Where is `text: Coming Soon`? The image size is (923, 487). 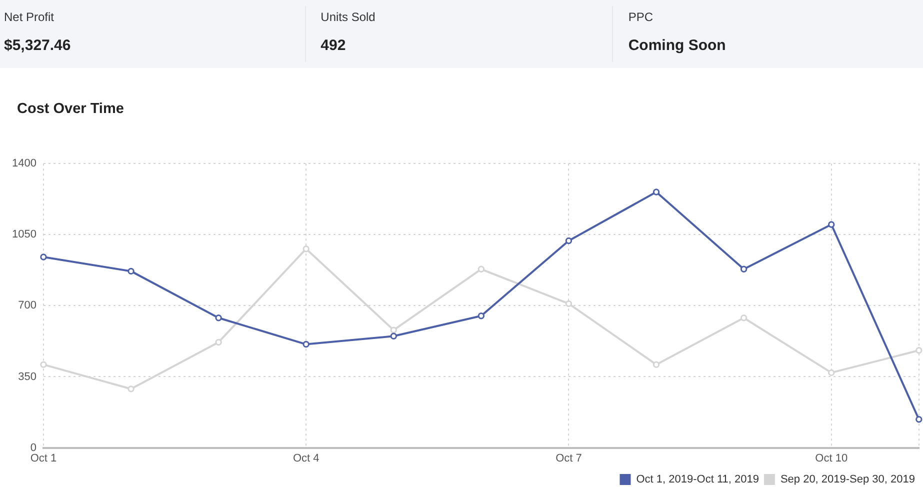 text: Coming Soon is located at coordinates (677, 45).